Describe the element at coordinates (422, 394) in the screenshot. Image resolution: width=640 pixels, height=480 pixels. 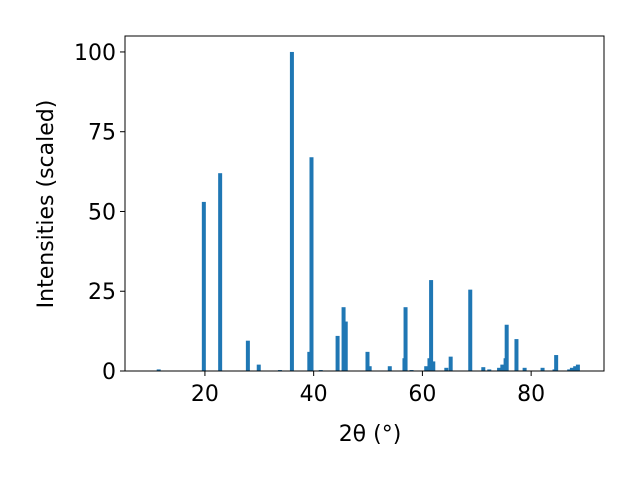
I see `x-tick-label: 60` at that location.